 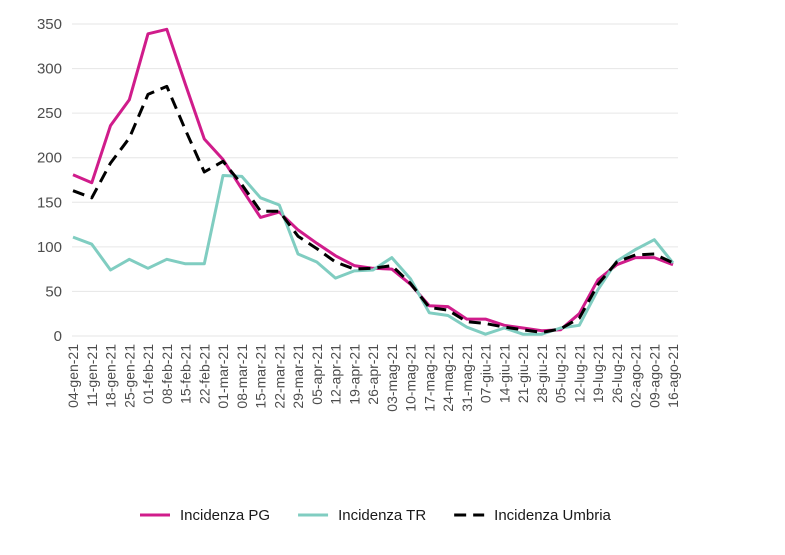 I want to click on x-tick-label: 05-lug-21, so click(x=561, y=373).